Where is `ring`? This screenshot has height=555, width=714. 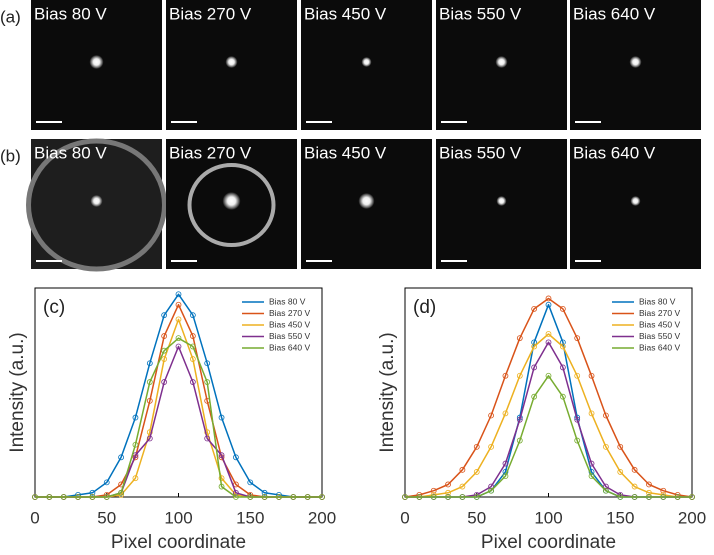
ring is located at coordinates (96, 205).